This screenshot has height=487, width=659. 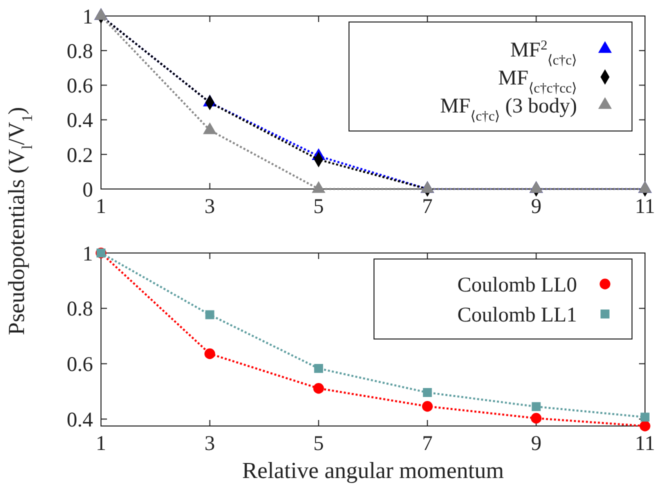 What do you see at coordinates (537, 80) in the screenshot?
I see `legend-label: MF$_{⟨c†c†cc⟩}$` at bounding box center [537, 80].